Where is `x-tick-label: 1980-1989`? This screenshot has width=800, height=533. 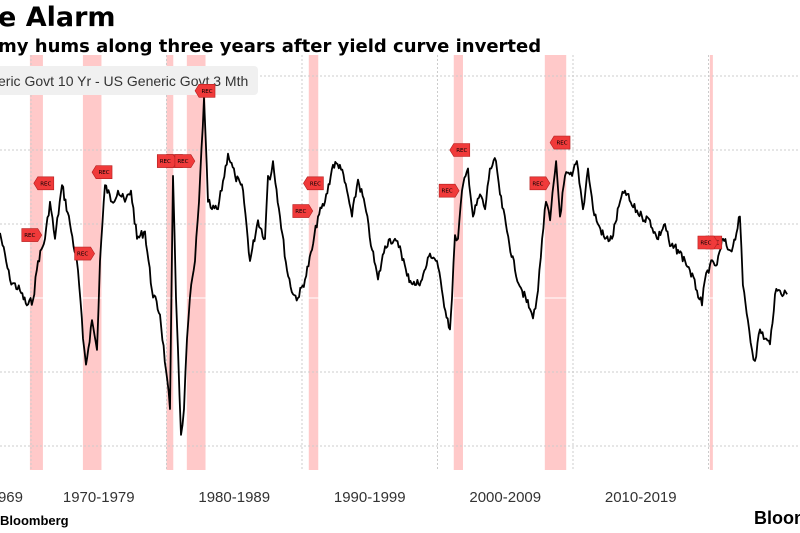
x-tick-label: 1980-1989 is located at coordinates (234, 497).